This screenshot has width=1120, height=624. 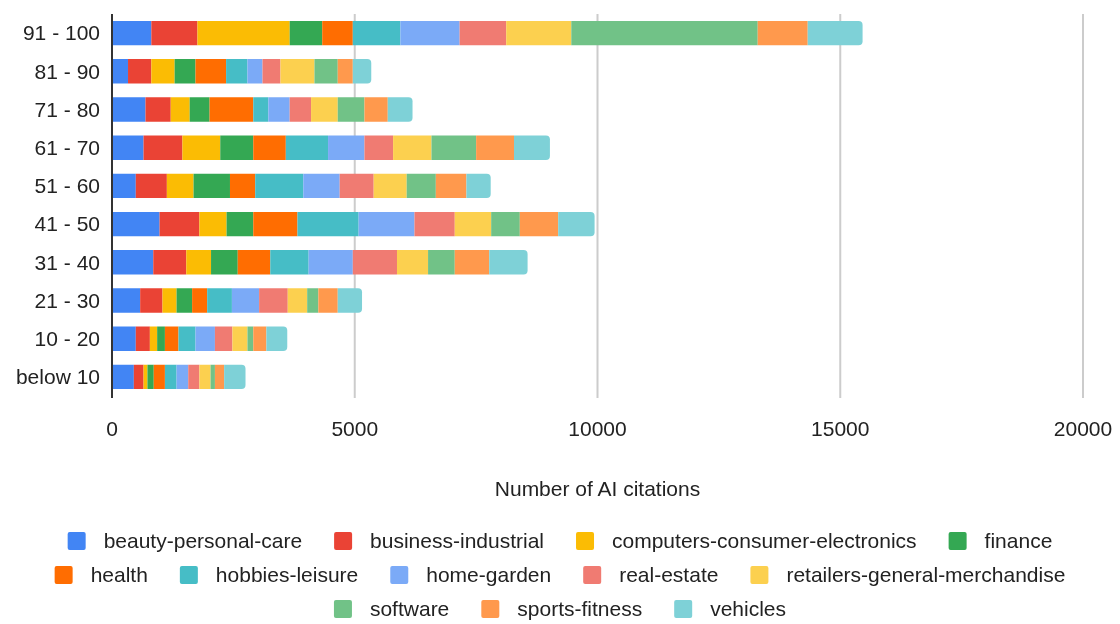 I want to click on legend-label: health, so click(x=119, y=575).